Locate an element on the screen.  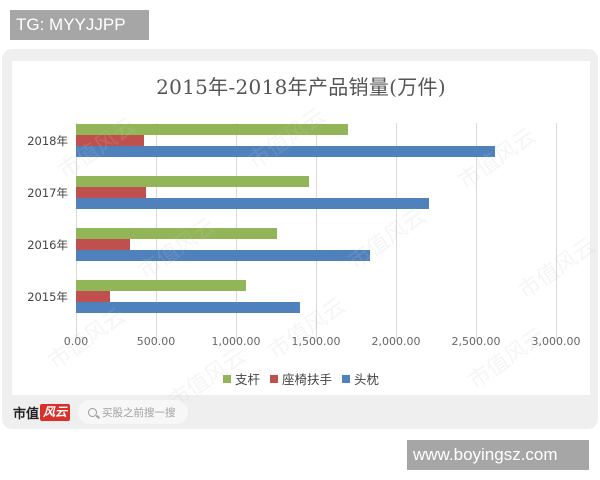
legend-swatch-red is located at coordinates (273, 378).